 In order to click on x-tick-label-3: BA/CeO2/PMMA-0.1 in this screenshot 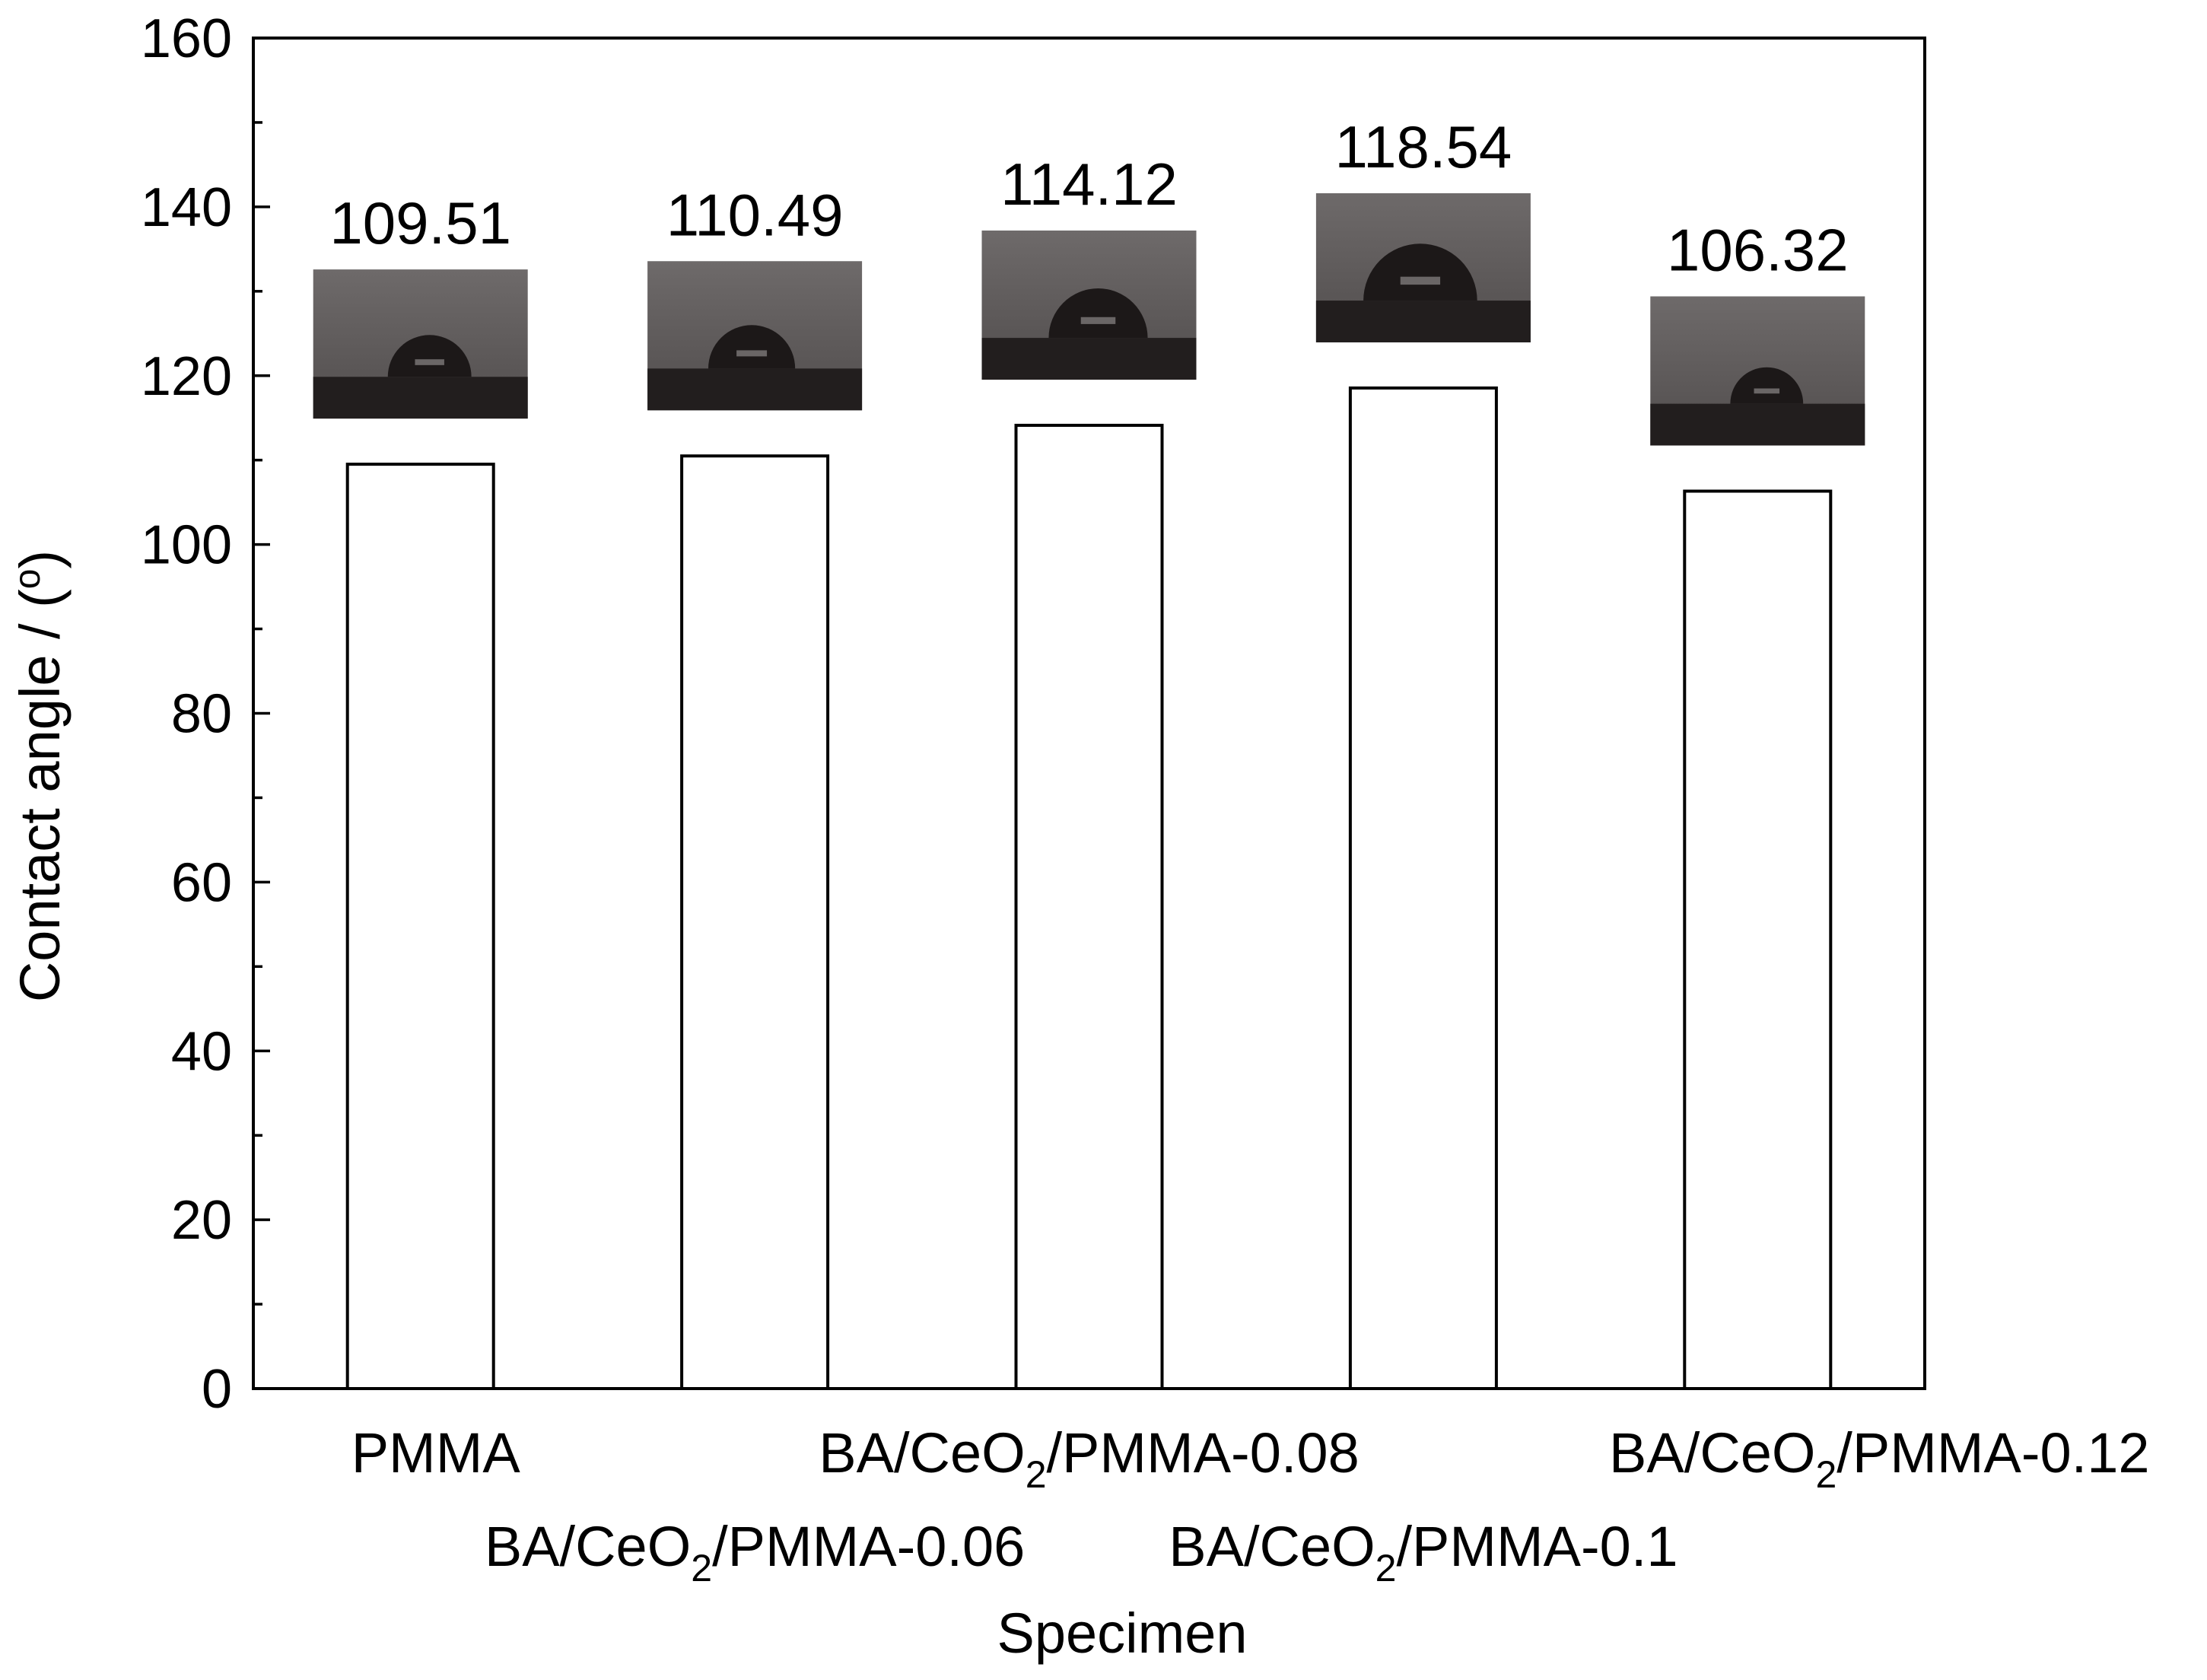, I will do `click(1423, 1552)`.